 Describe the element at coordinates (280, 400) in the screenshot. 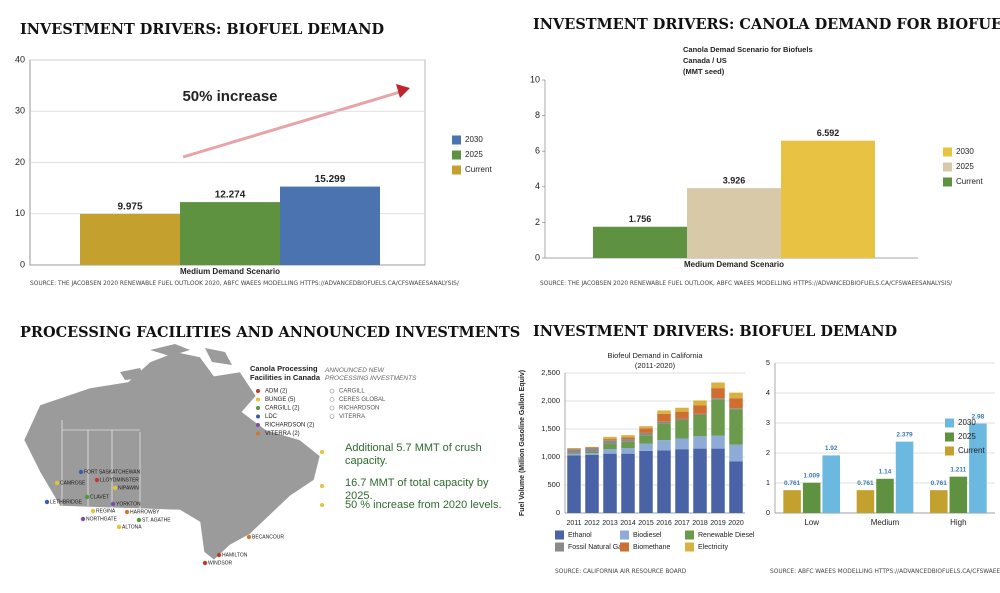

I see `legend-label: BUNGE (5)` at that location.